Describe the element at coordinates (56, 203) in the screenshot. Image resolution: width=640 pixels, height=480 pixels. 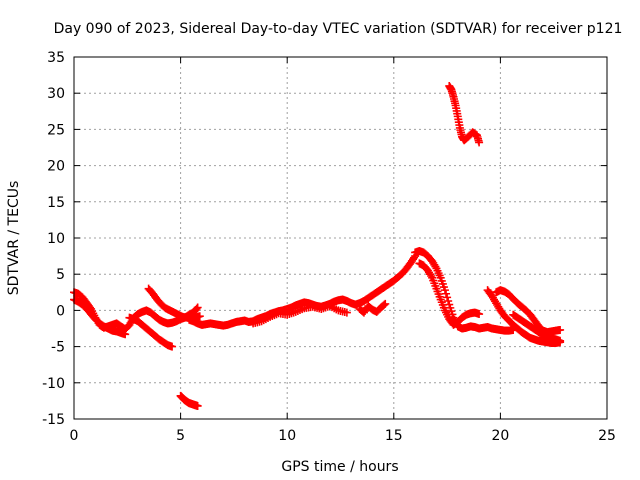
I see `y-tick-label: 15` at that location.